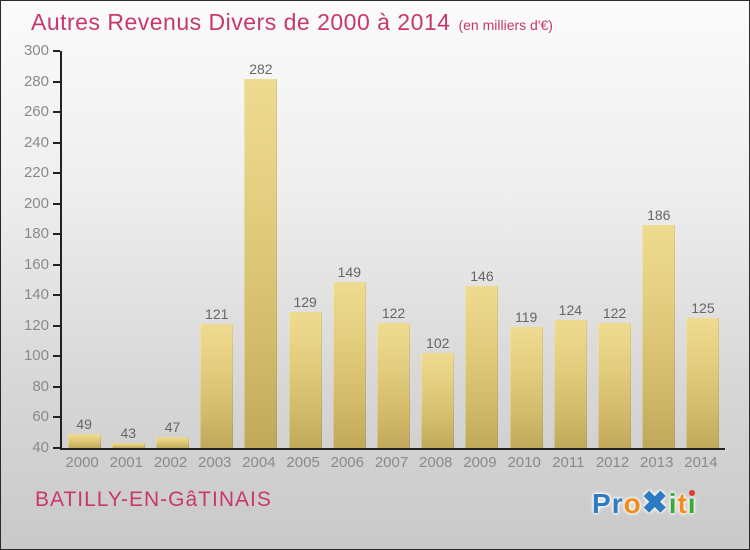 The image size is (750, 550). Describe the element at coordinates (482, 276) in the screenshot. I see `bar-value-label: 146` at that location.